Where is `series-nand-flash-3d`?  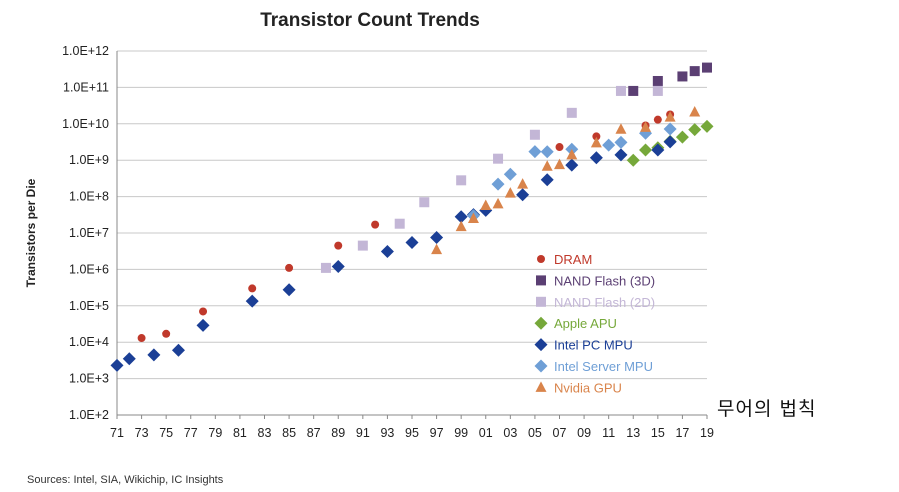
series-nand-flash-3d is located at coordinates (670, 79).